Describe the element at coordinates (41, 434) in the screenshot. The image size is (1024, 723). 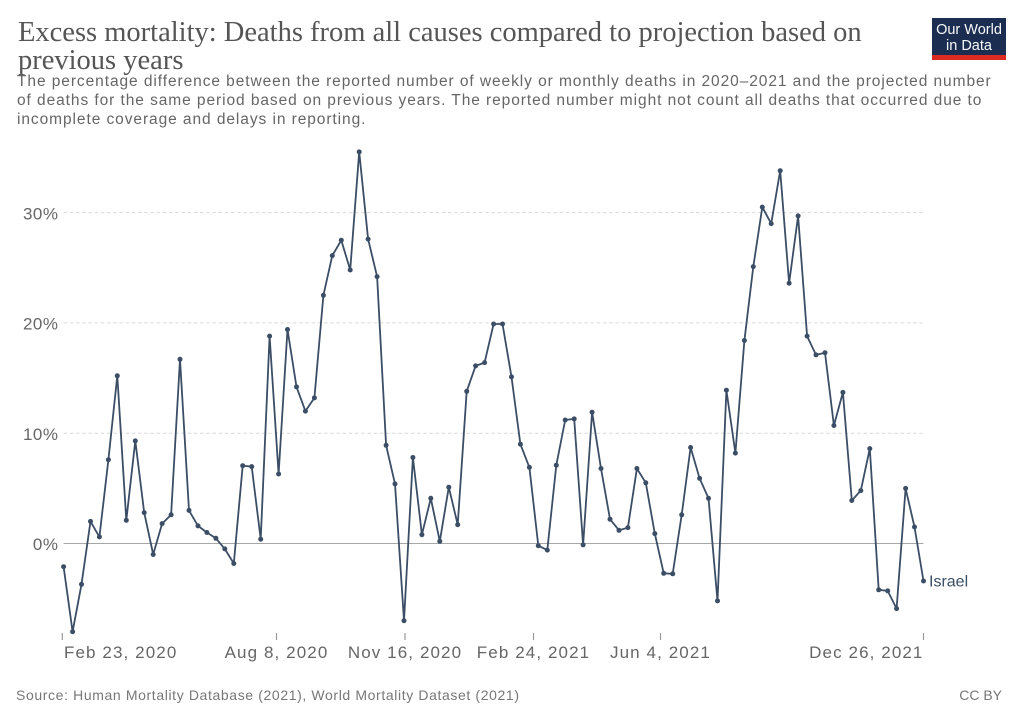
I see `svg-text: 10%` at that location.